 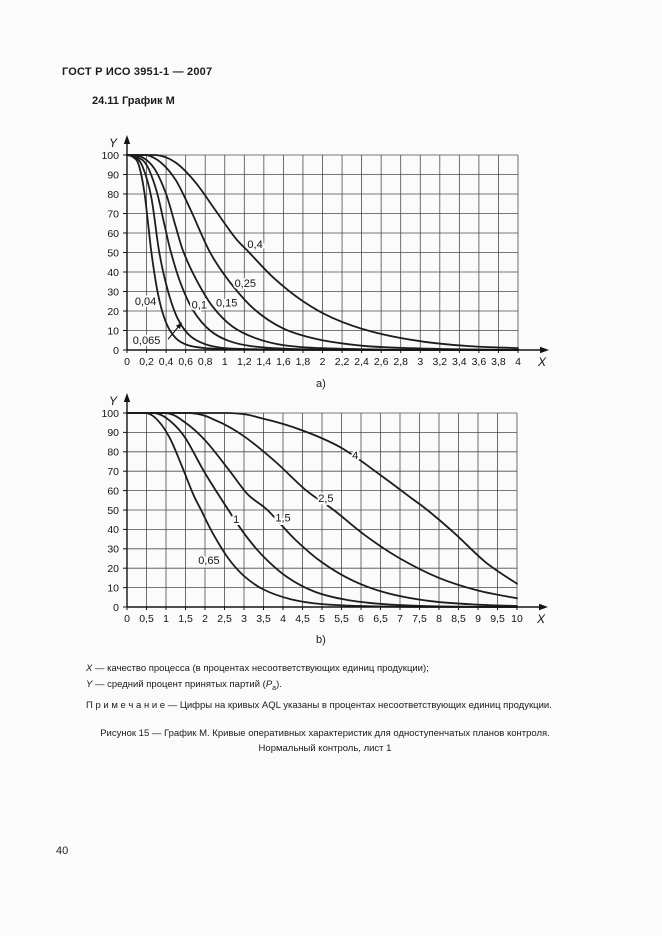 What do you see at coordinates (264, 362) in the screenshot?
I see `svg-text: 1,4` at bounding box center [264, 362].